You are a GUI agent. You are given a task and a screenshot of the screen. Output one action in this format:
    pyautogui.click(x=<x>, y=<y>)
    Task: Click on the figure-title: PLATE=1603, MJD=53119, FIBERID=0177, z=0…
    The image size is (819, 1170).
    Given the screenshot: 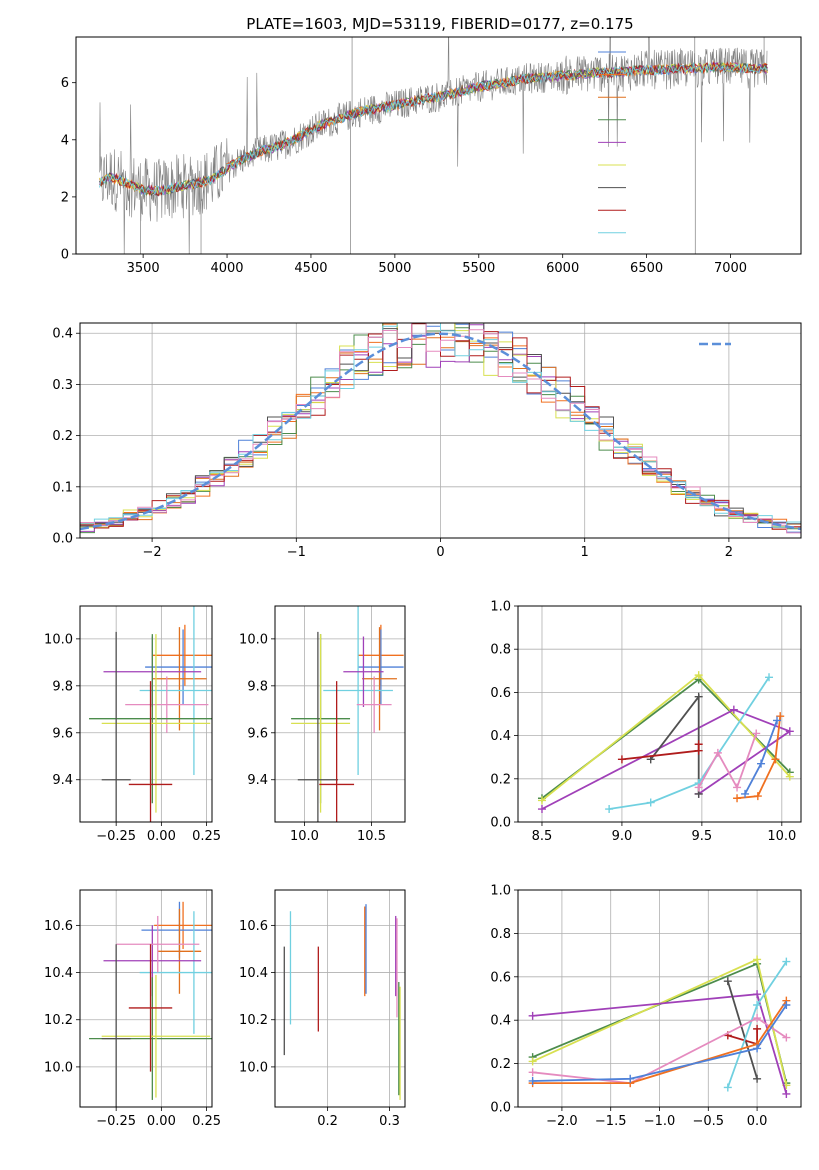 What is the action you would take?
    pyautogui.click(x=439, y=24)
    